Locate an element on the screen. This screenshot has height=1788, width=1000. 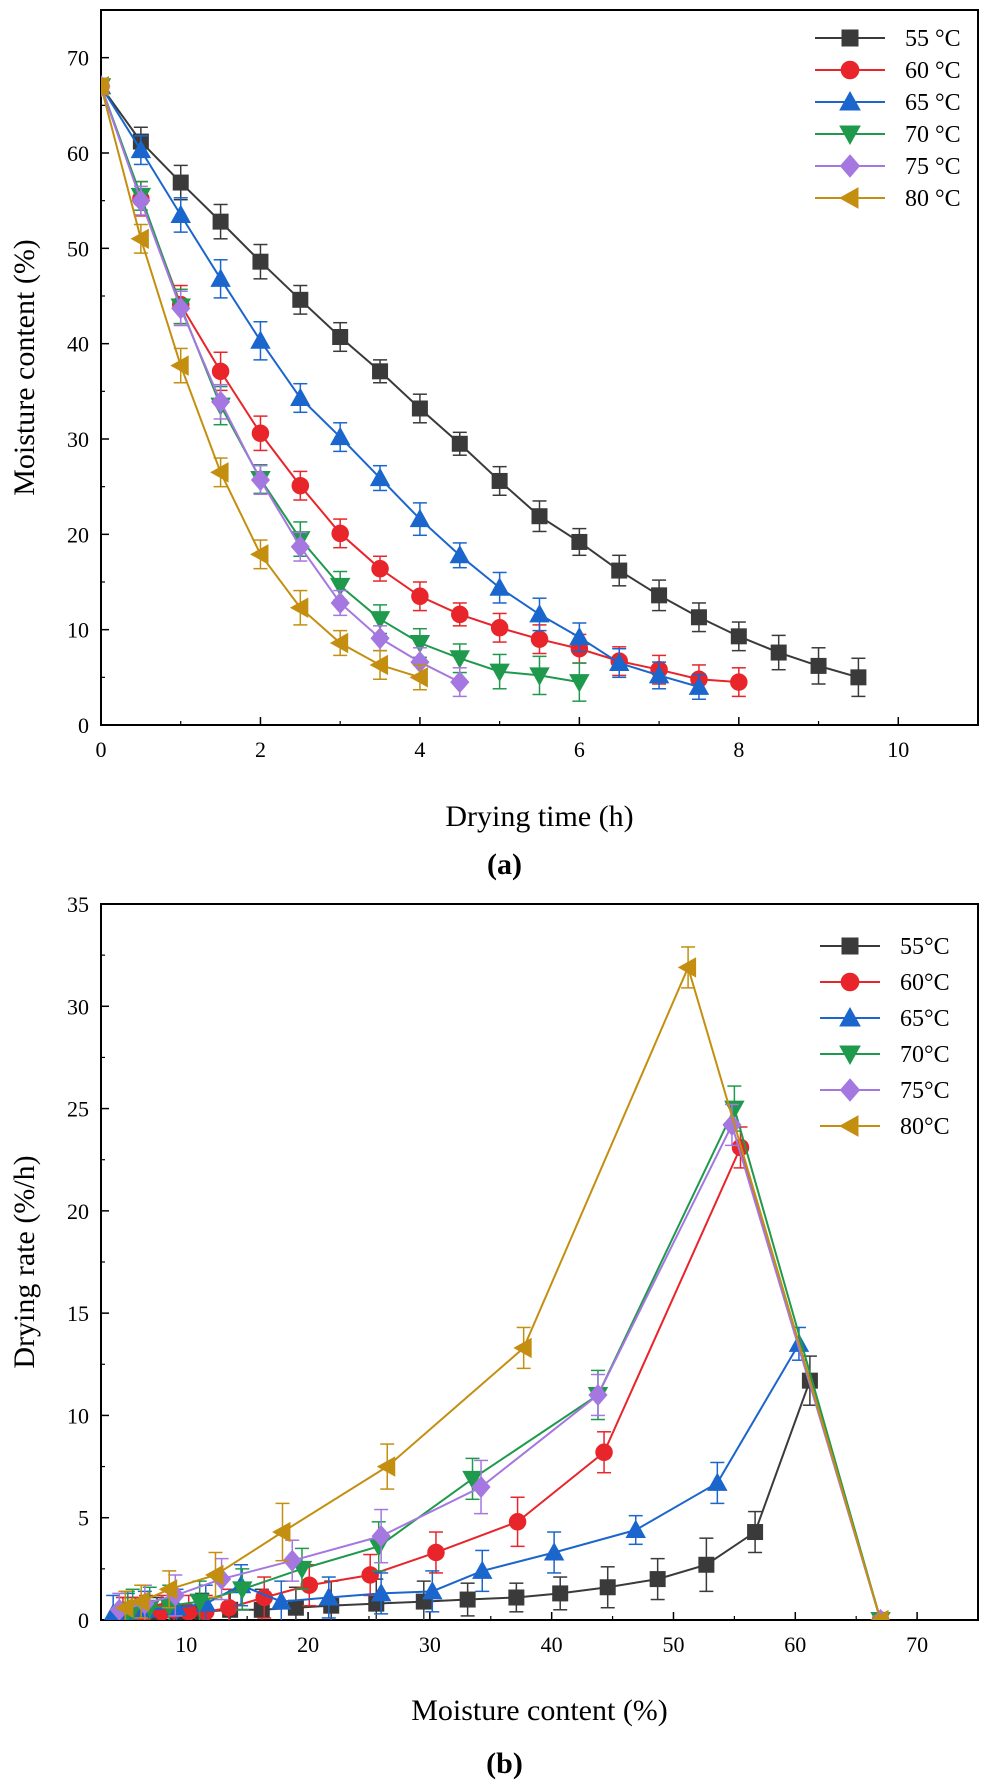
y-tick-label: 10 is located at coordinates (78, 1415).